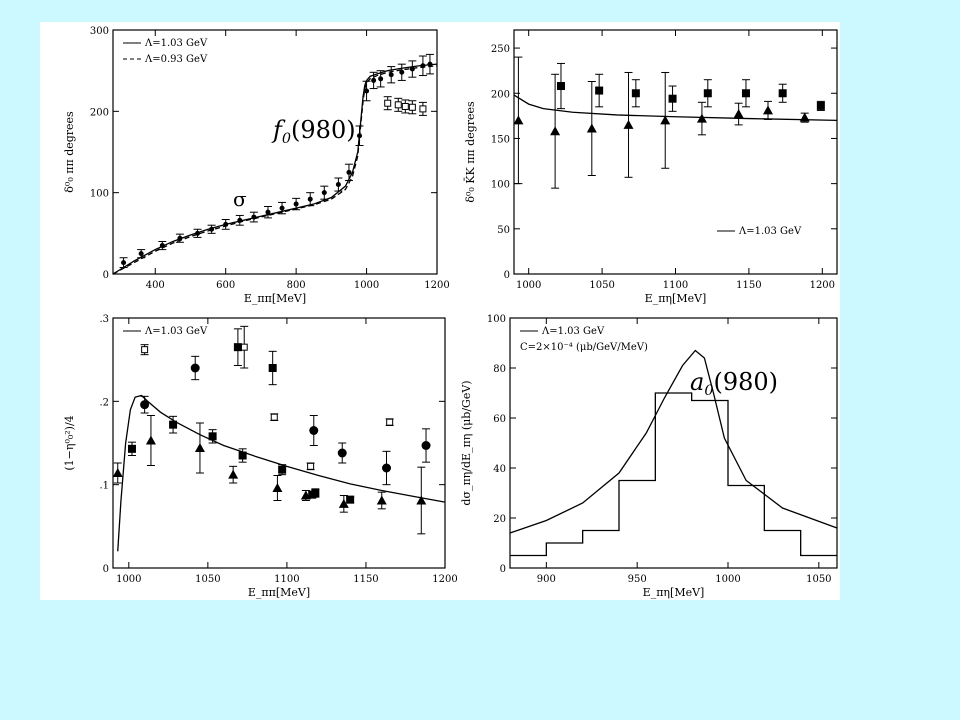  I want to click on y-tick-label: 60, so click(499, 419).